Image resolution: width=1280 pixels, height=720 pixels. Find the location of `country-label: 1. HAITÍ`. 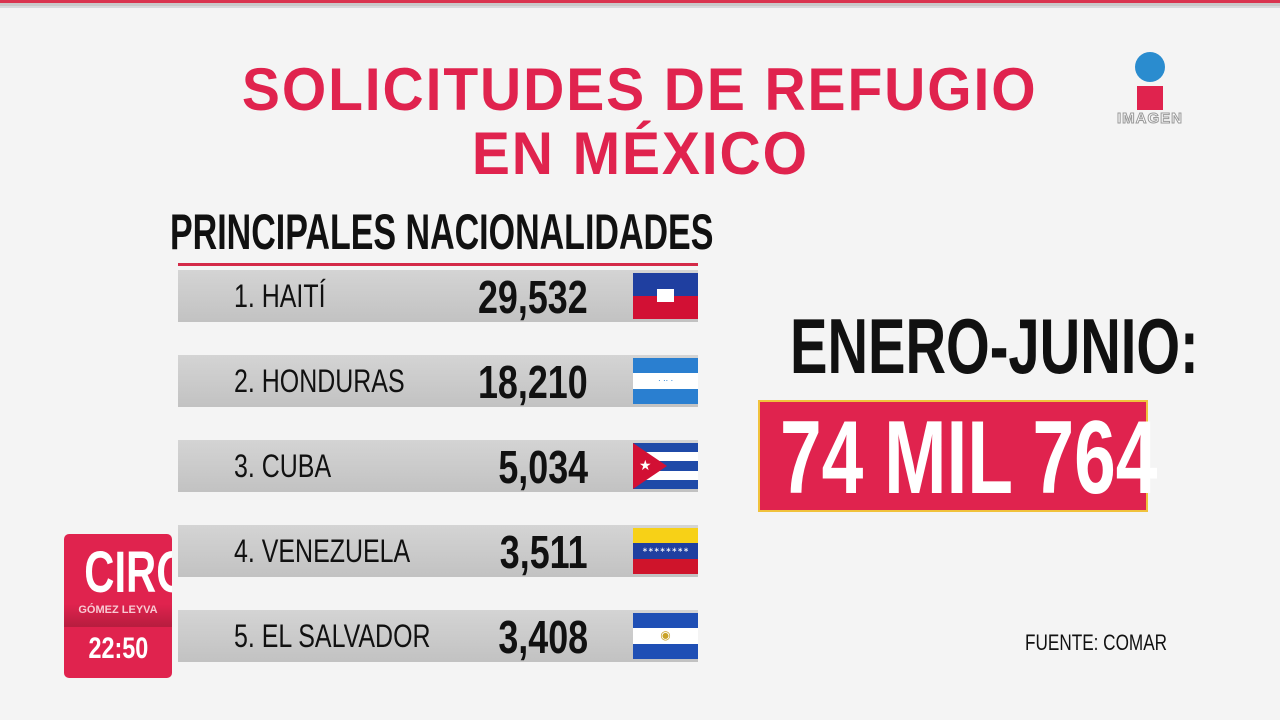

country-label: 1. HAITÍ is located at coordinates (280, 296).